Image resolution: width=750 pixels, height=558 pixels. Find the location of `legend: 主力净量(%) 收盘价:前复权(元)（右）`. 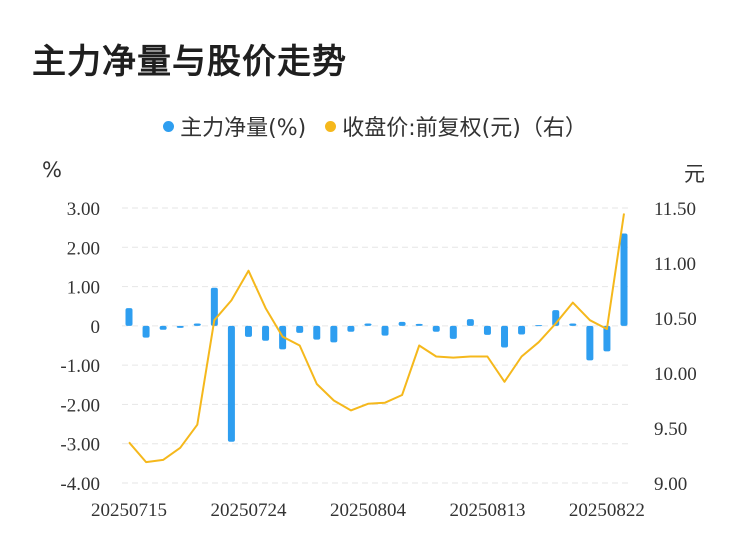

legend: 主力净量(%) 收盘价:前复权(元)（右） is located at coordinates (375, 126).